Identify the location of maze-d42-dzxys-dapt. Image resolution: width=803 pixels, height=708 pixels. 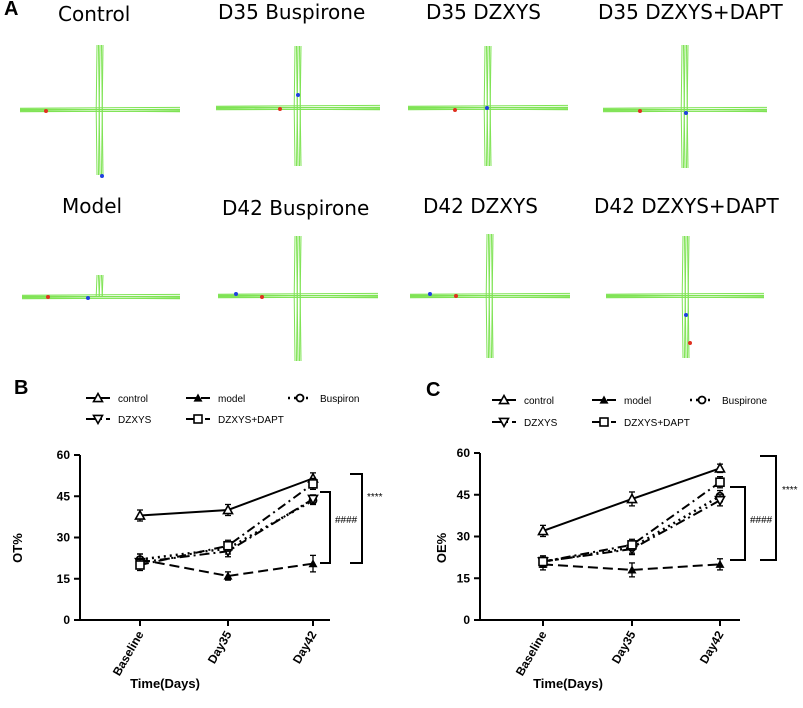
(685, 297).